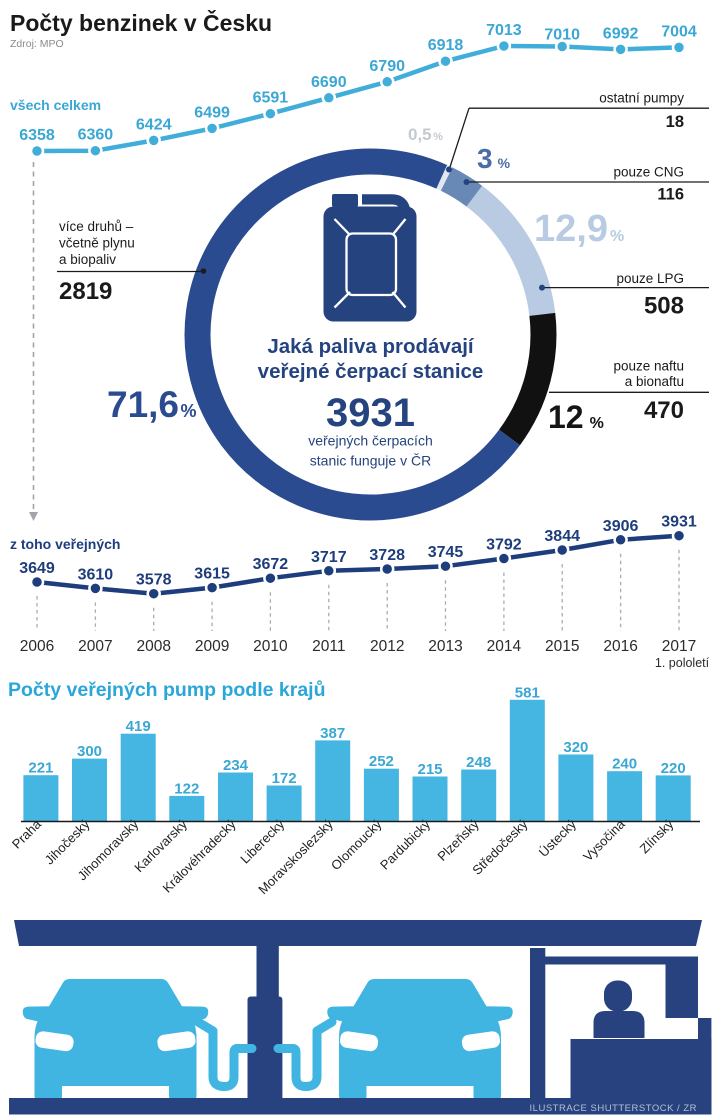  What do you see at coordinates (562, 536) in the screenshot?
I see `svg-text: 3844` at bounding box center [562, 536].